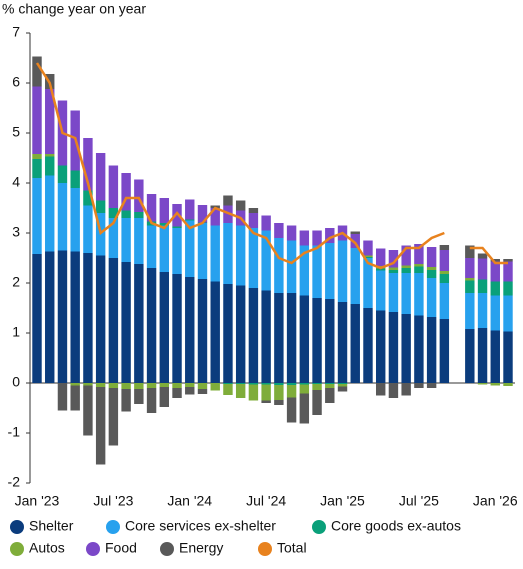 The image size is (523, 569). What do you see at coordinates (342, 501) in the screenshot?
I see `x-tick-label: Jan '25` at bounding box center [342, 501].